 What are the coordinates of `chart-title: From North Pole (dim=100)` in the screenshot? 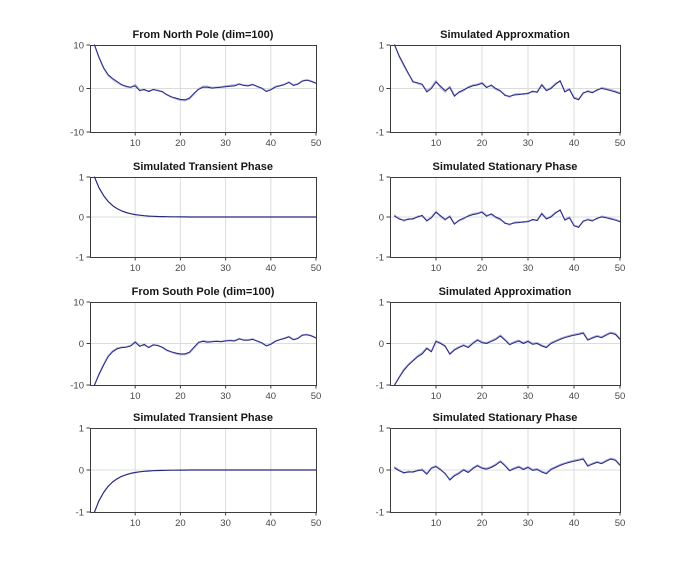 It's located at (203, 35).